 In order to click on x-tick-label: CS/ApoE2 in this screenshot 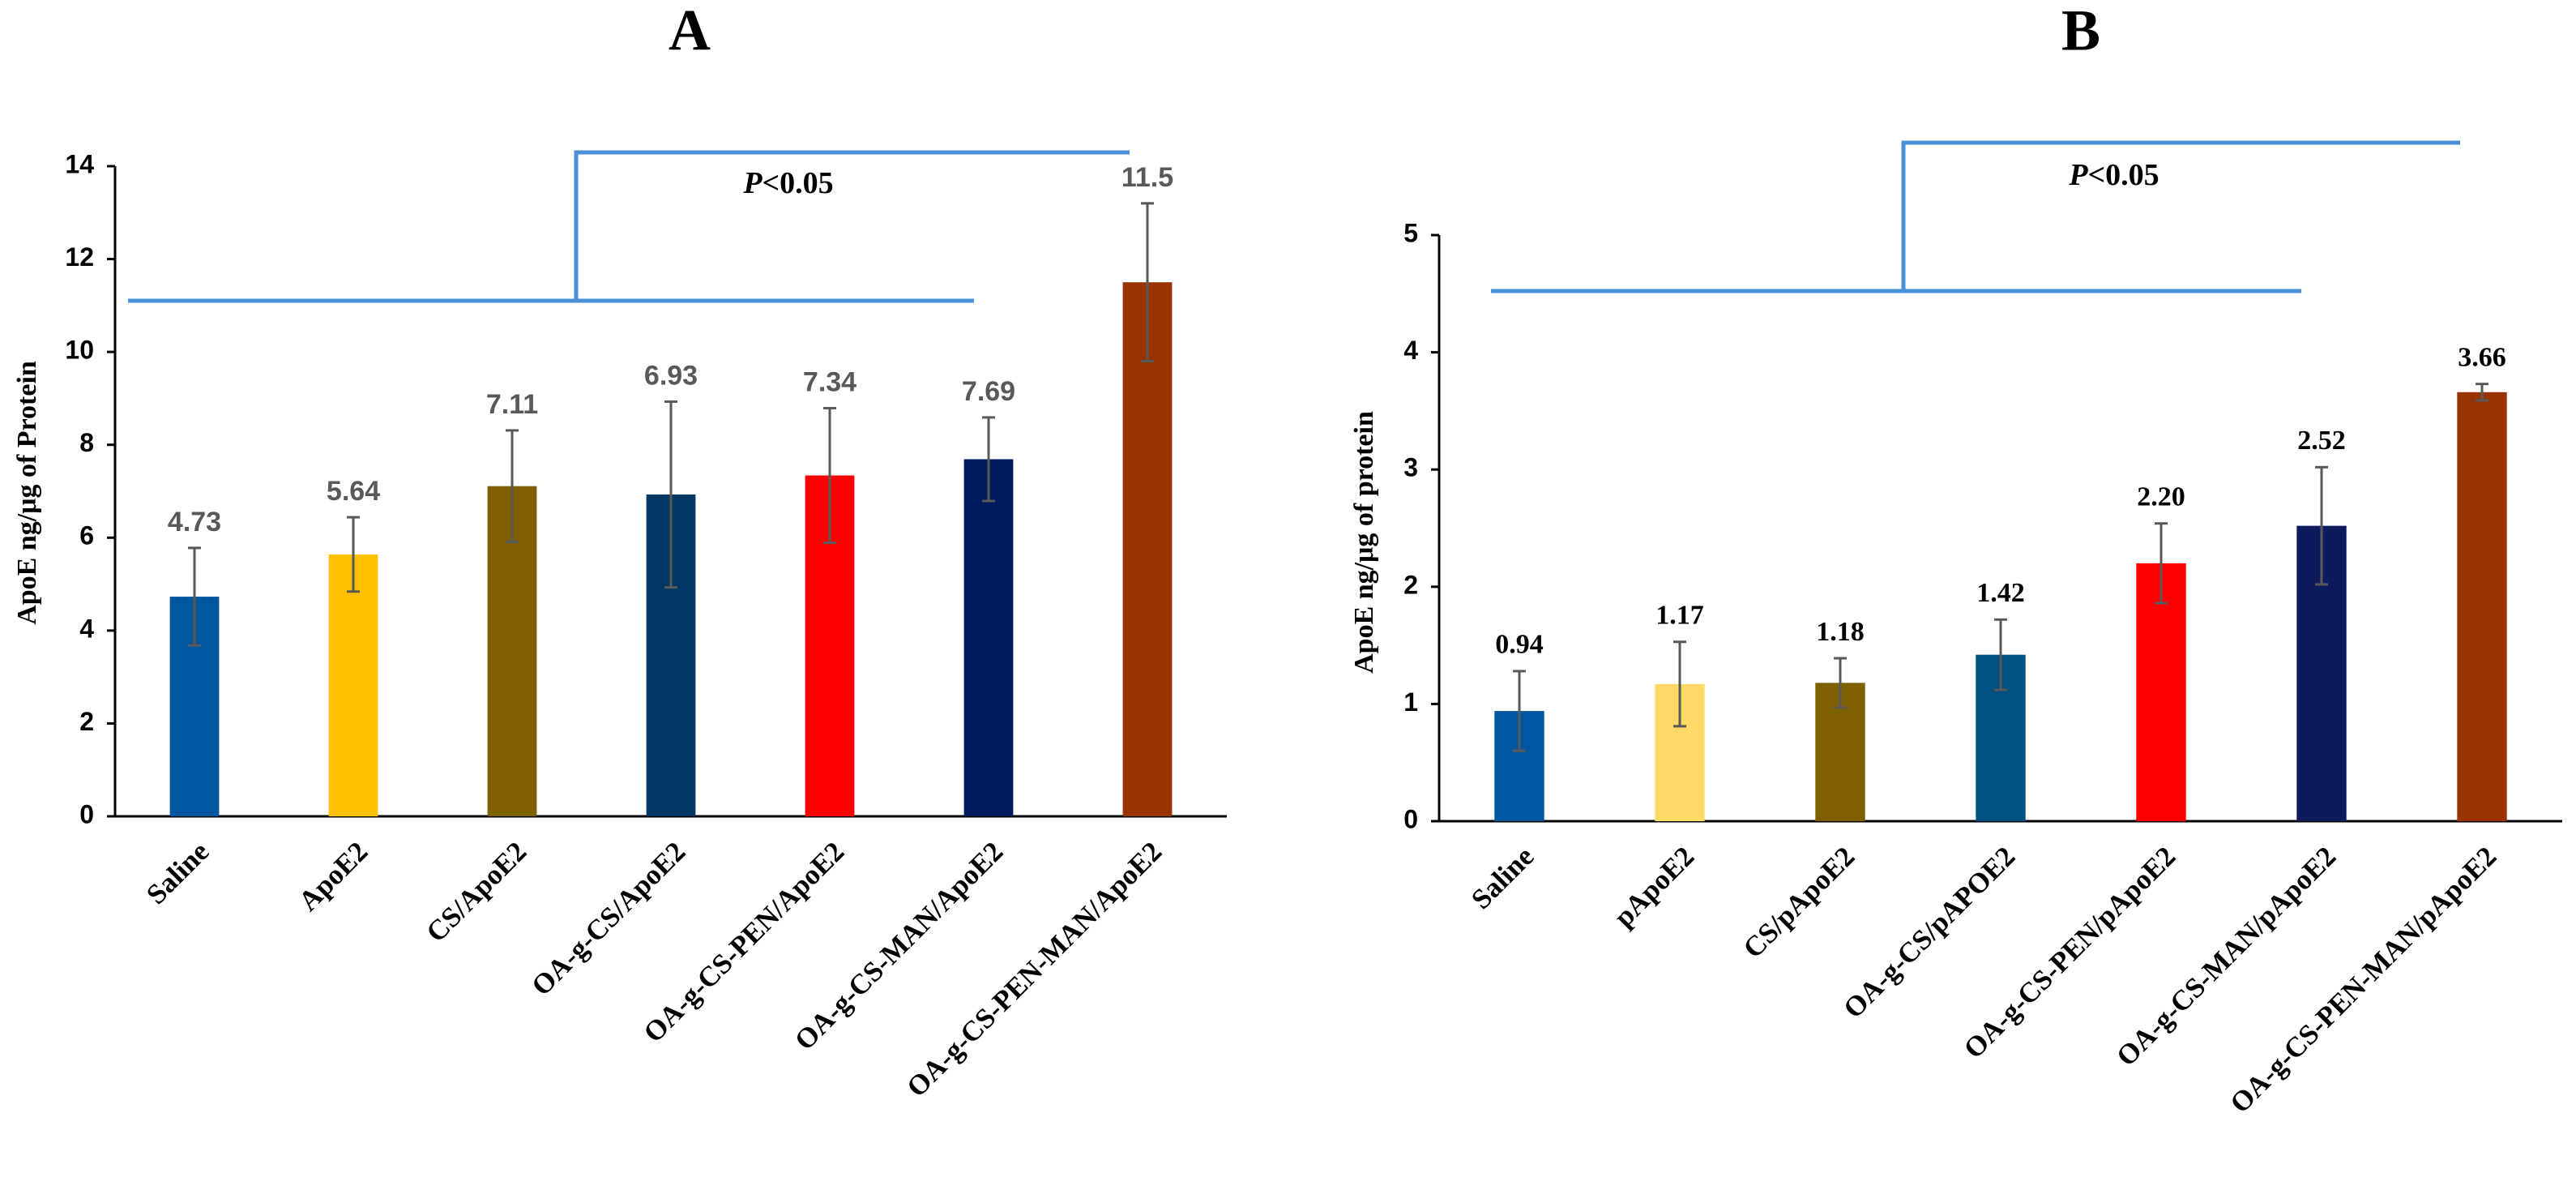, I will do `click(476, 892)`.